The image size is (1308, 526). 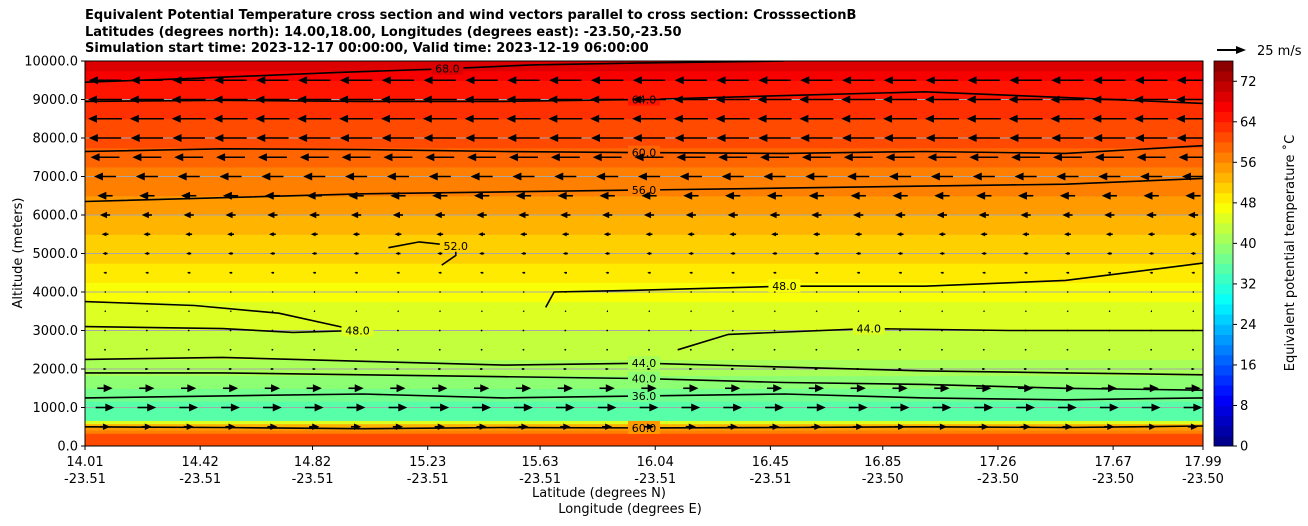 What do you see at coordinates (56, 331) in the screenshot?
I see `y-tick-label: 3000.0` at bounding box center [56, 331].